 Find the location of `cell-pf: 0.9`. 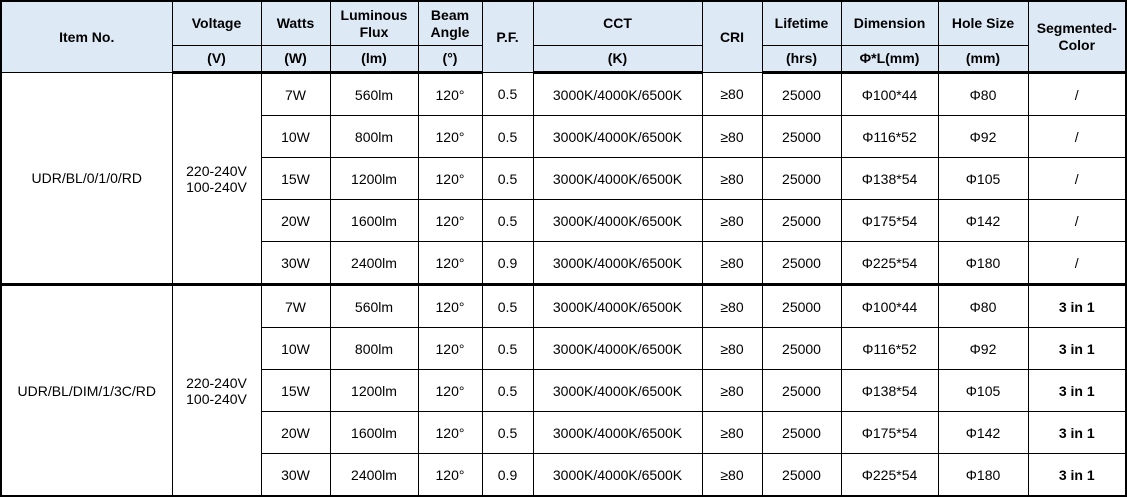

cell-pf: 0.9 is located at coordinates (507, 475).